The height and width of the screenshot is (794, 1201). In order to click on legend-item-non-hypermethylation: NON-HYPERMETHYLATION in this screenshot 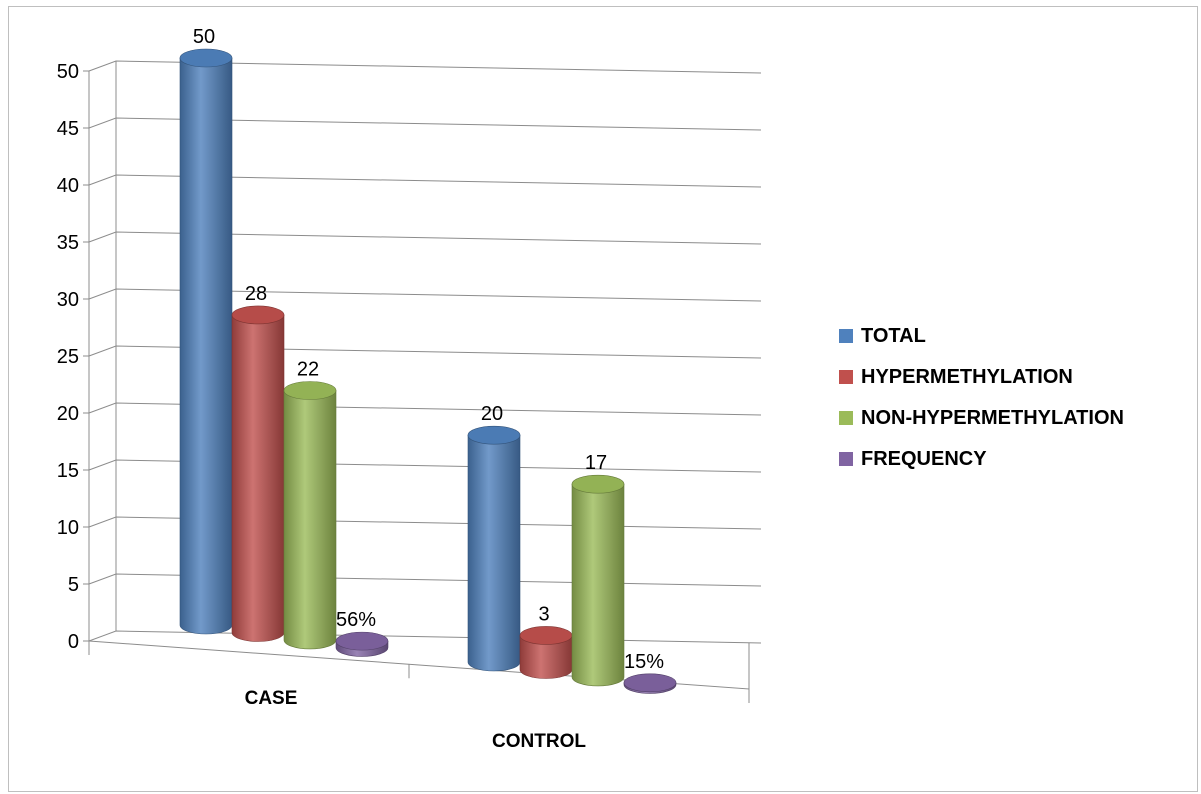, I will do `click(981, 418)`.